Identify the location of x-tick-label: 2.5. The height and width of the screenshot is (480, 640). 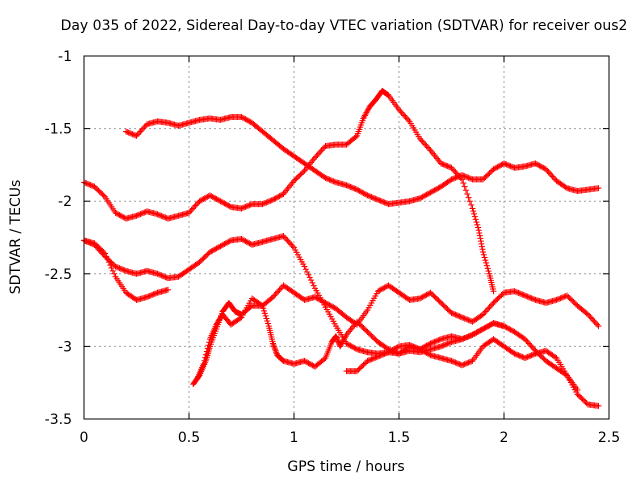
(609, 438).